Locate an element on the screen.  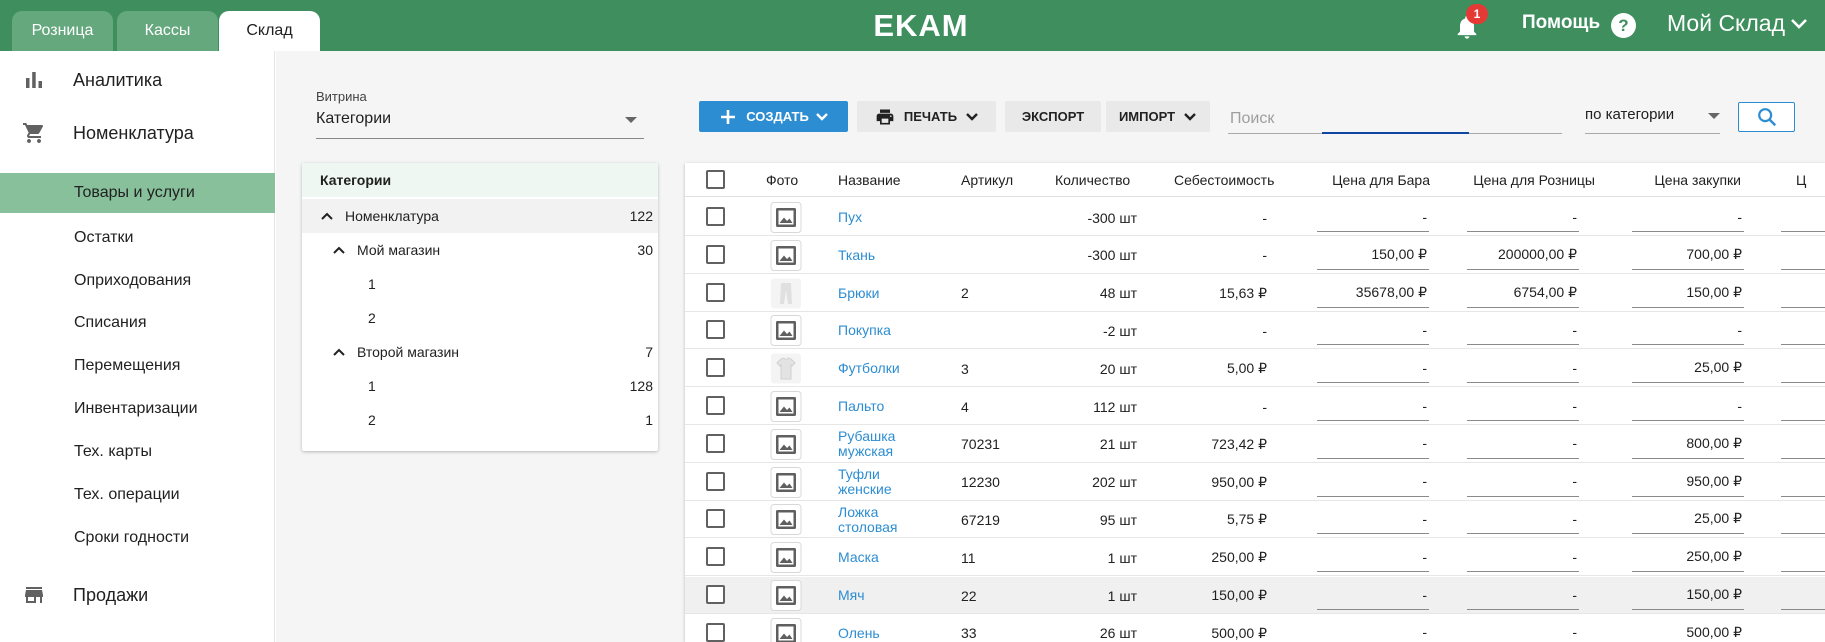
retail-price-field: 200000,00 ₽ is located at coordinates (1523, 255).